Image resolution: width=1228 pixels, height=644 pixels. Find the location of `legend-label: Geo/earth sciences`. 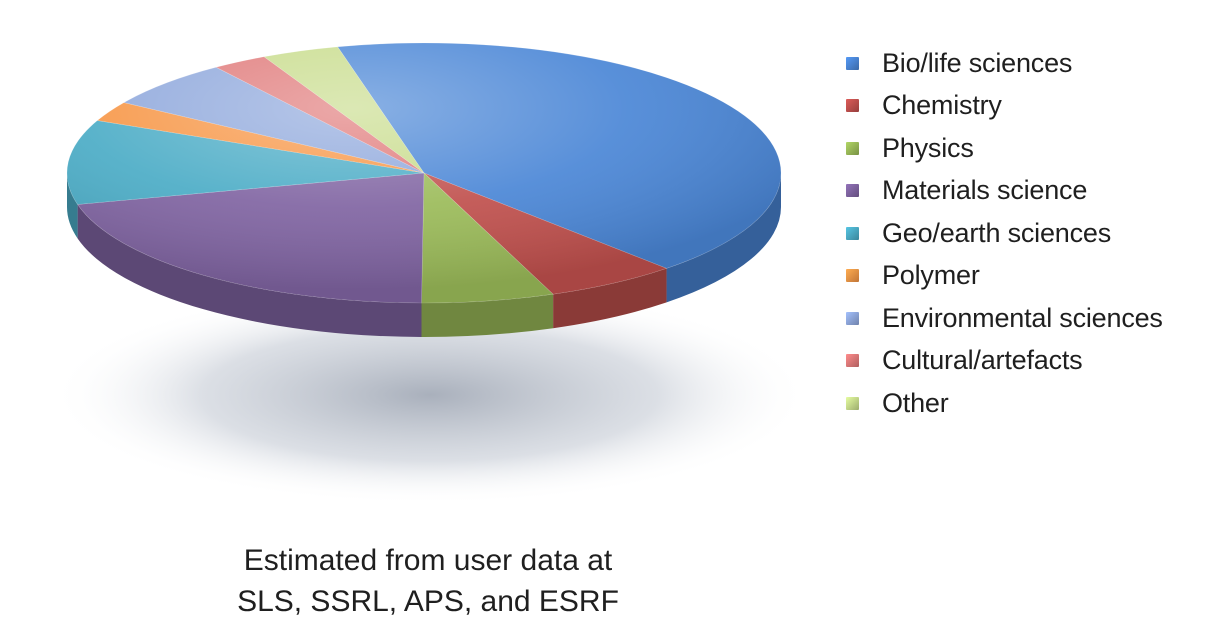

legend-label: Geo/earth sciences is located at coordinates (997, 232).